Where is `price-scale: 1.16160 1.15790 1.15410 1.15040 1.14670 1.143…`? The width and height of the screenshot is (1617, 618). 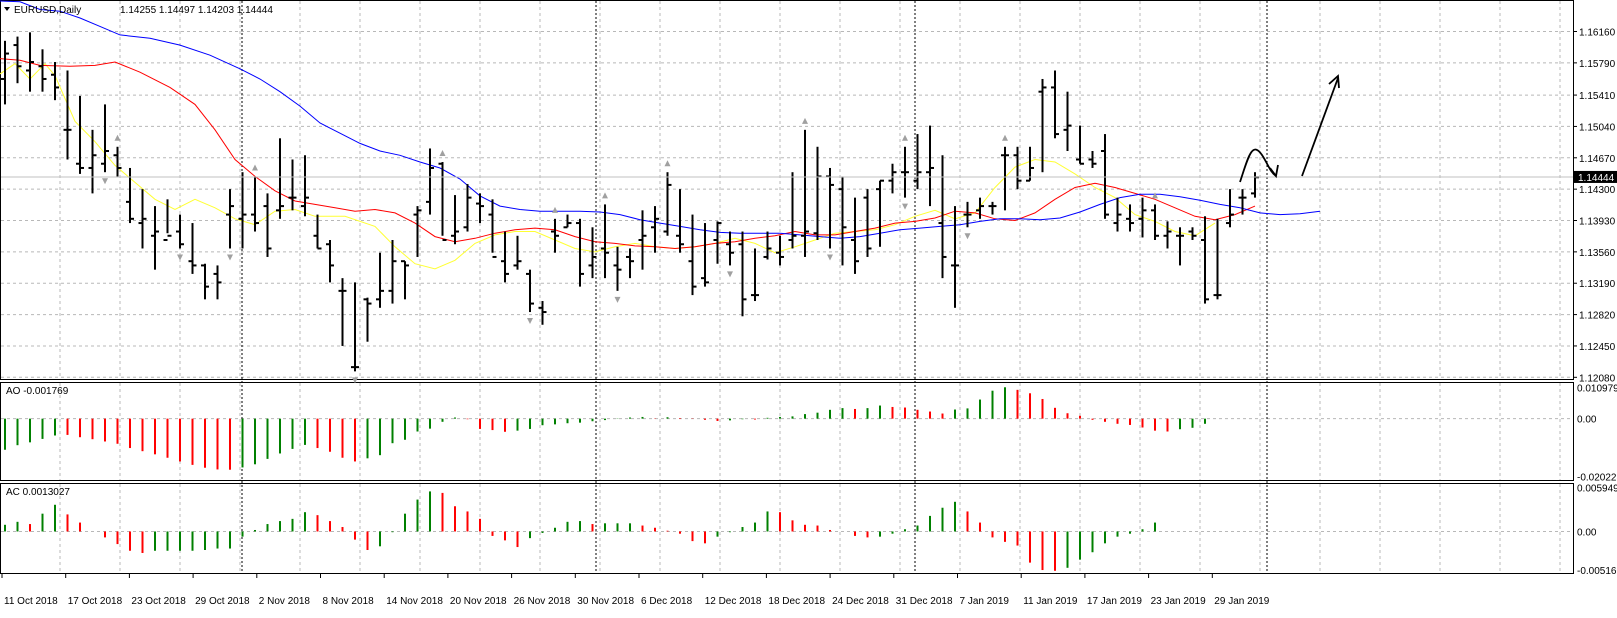
price-scale: 1.16160 1.15790 1.15410 1.15040 1.14670 1.143… is located at coordinates (1594, 206).